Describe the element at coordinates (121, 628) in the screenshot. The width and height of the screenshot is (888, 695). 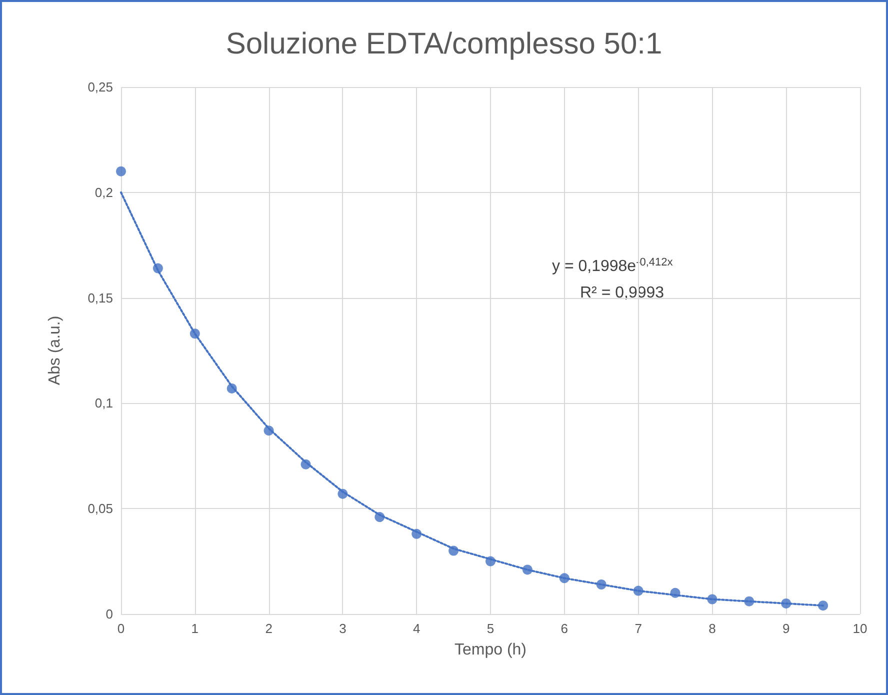
I see `x-tick-label: 0` at that location.